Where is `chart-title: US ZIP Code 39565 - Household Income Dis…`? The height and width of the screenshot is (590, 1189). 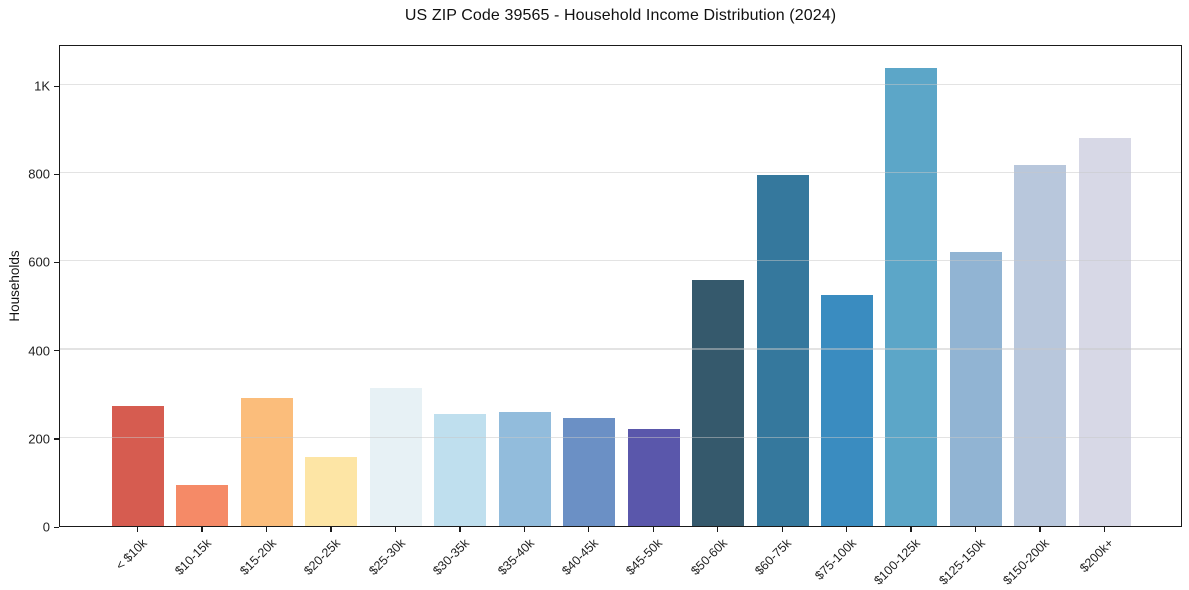
chart-title: US ZIP Code 39565 - Household Income Dis… is located at coordinates (620, 15).